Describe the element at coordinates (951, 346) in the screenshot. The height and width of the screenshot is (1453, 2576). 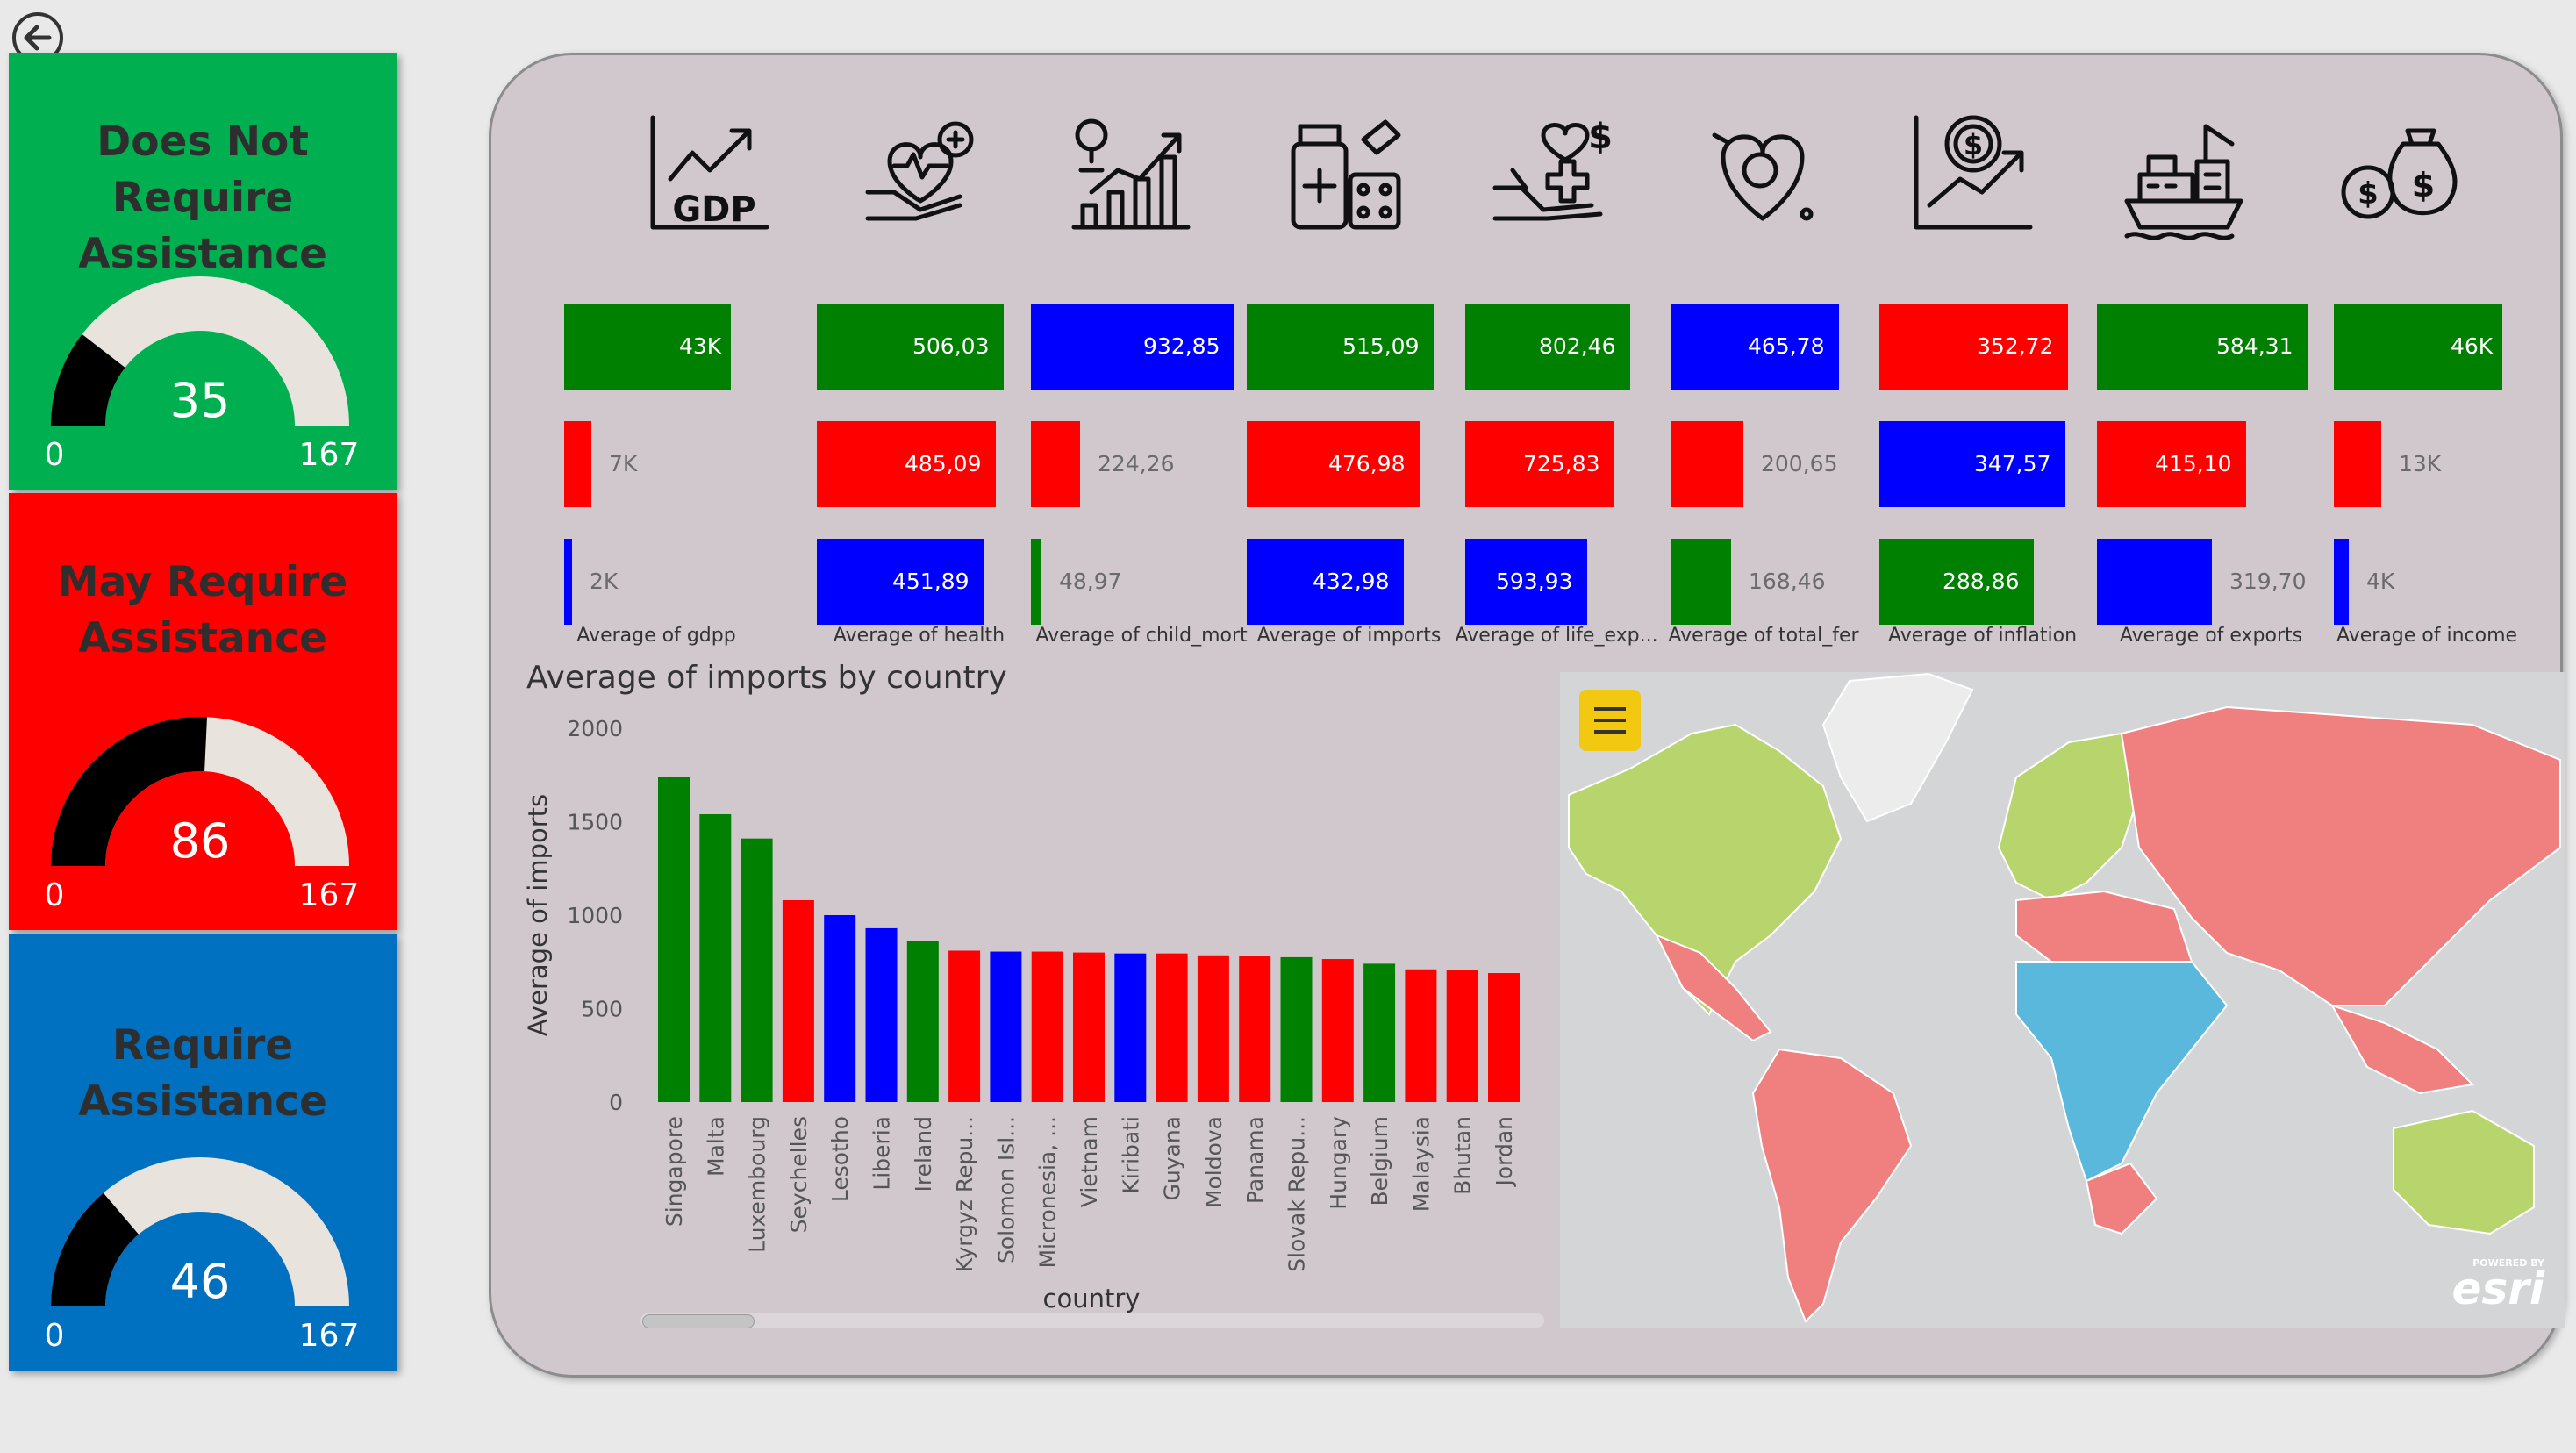
I see `metric-bar-value: 506,03` at that location.